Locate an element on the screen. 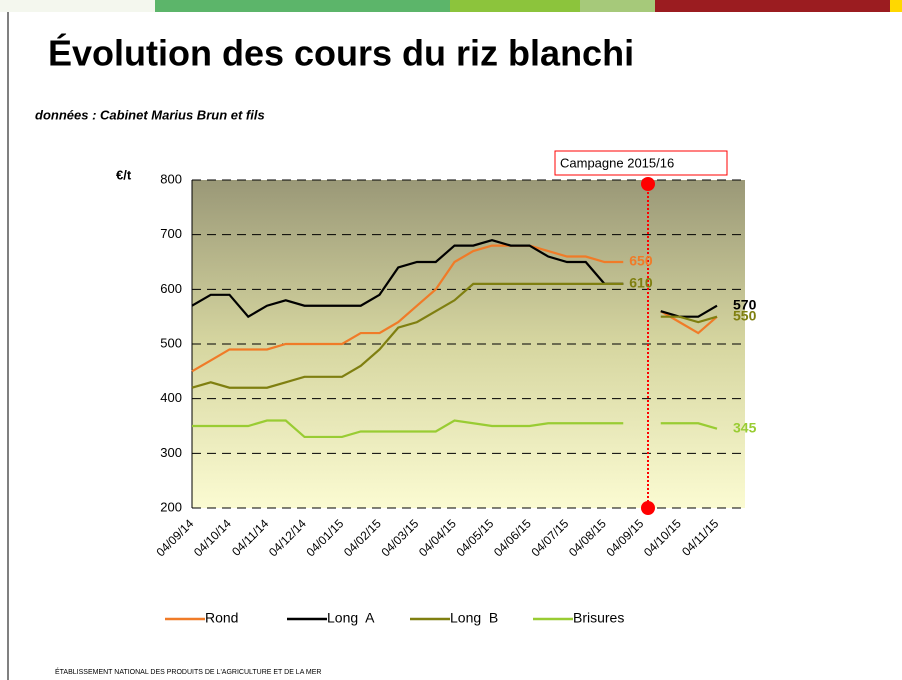  x-tick-label: 04/11/14 is located at coordinates (250, 537).